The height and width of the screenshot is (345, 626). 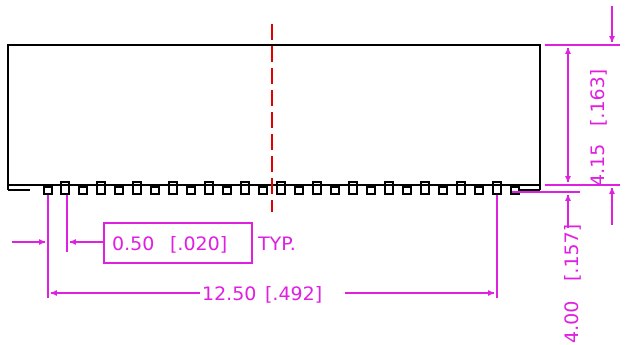 I want to click on pin-height-imperial: [.157], so click(x=572, y=252).